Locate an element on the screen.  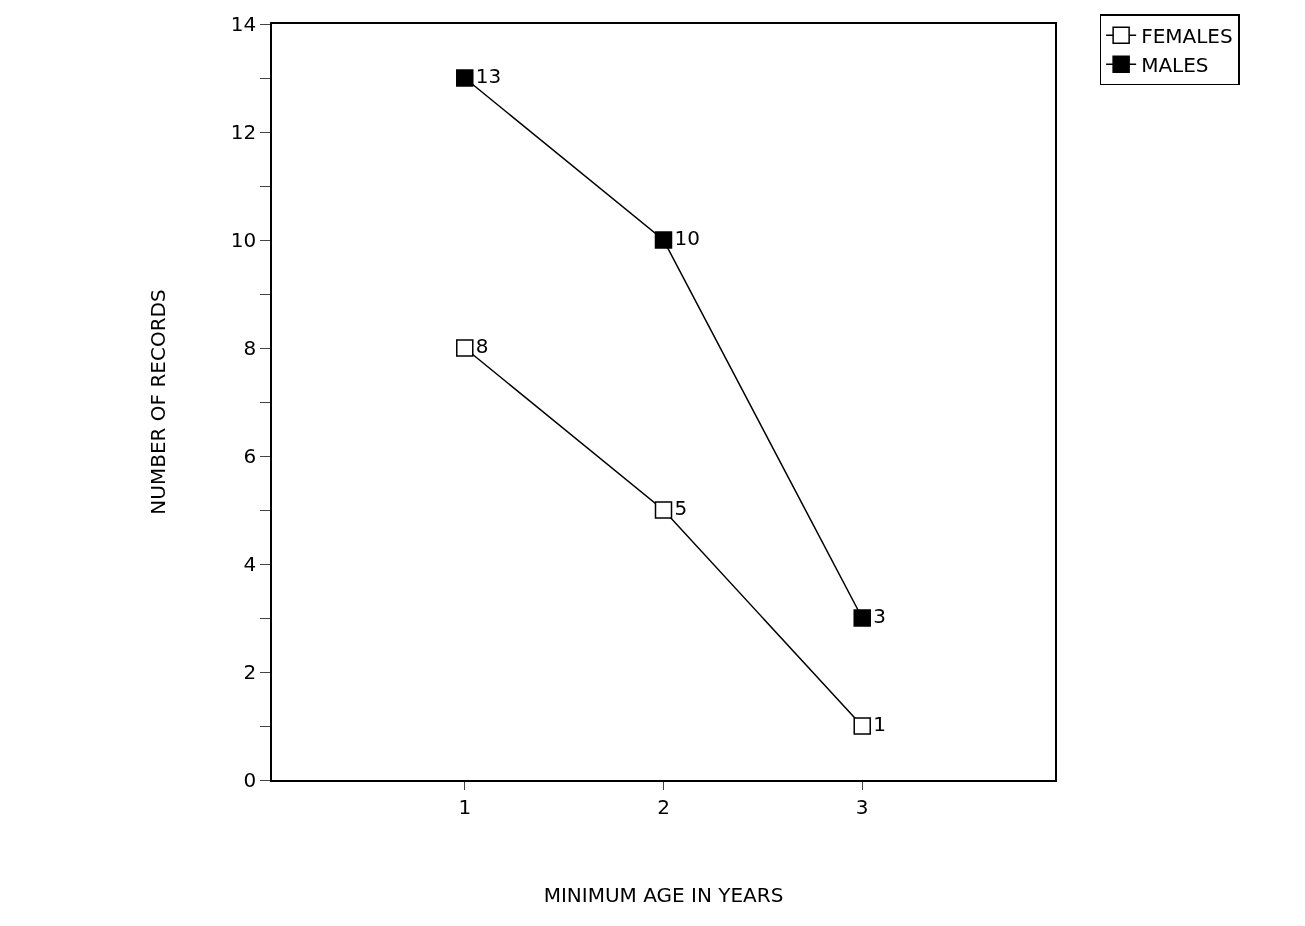
y-axis-title: NUMBER OF RECORDS is located at coordinates (157, 402).